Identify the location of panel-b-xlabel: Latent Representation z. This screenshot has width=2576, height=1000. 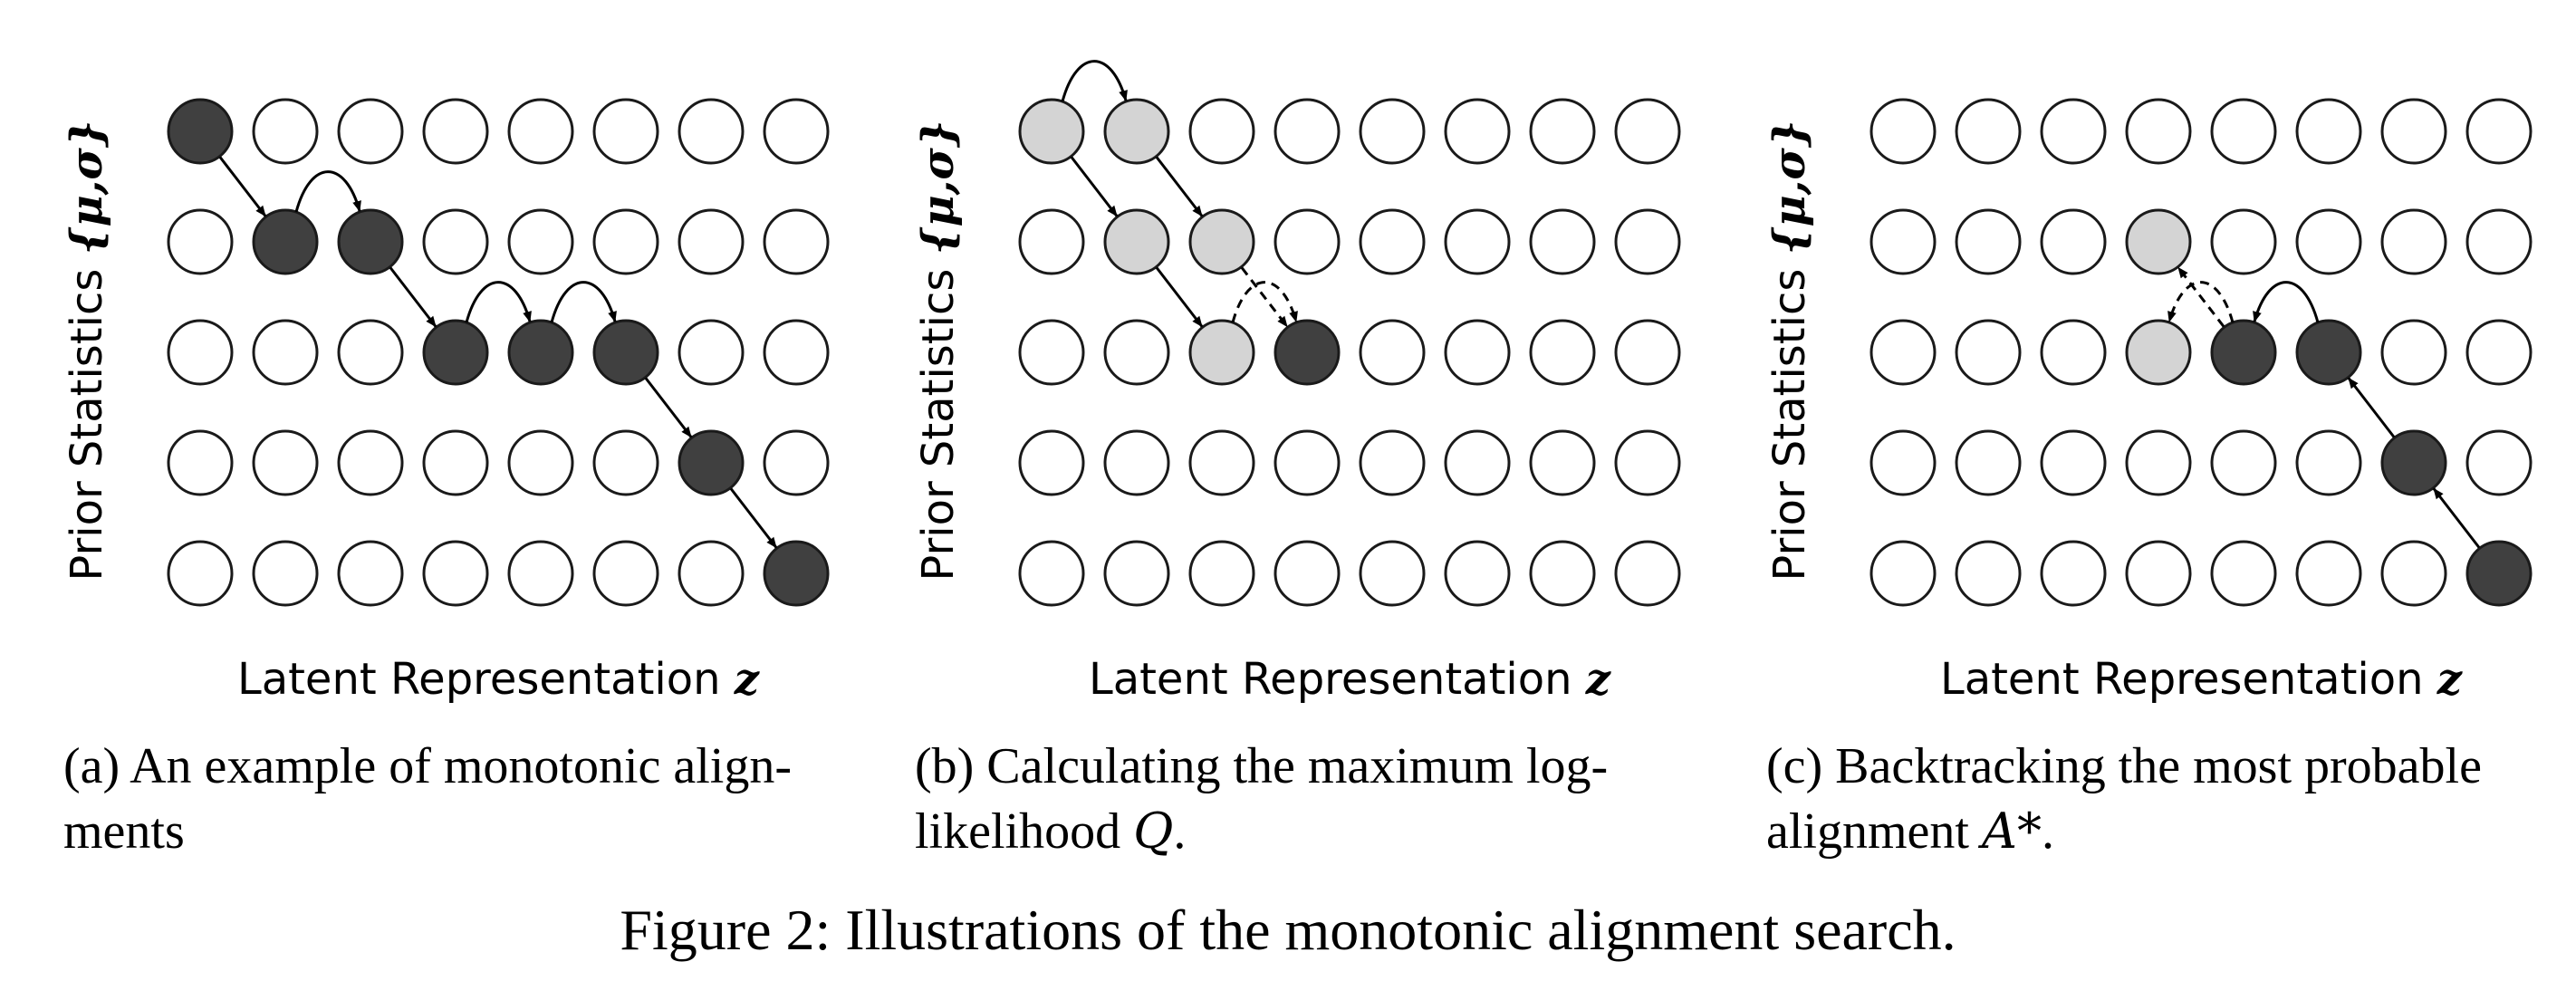
(1350, 679).